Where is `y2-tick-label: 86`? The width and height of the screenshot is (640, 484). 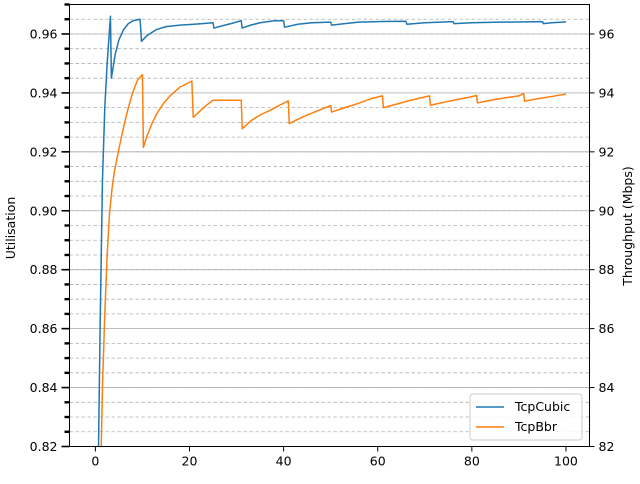
y2-tick-label: 86 is located at coordinates (607, 328).